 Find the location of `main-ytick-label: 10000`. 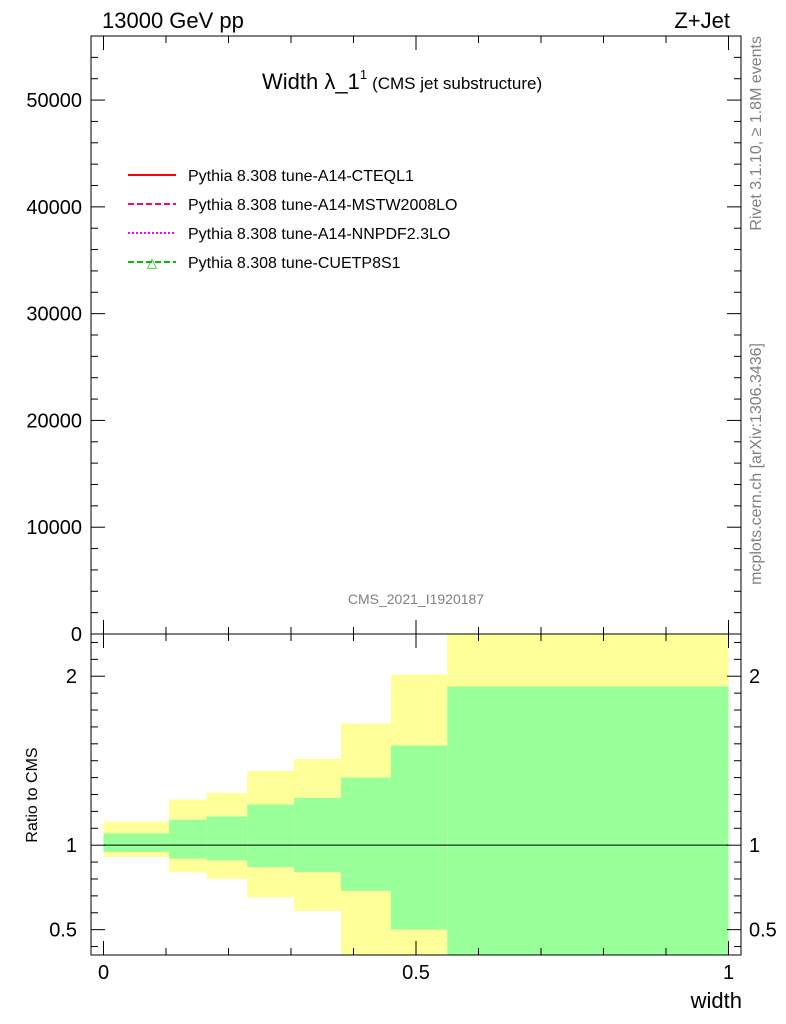

main-ytick-label: 10000 is located at coordinates (54, 528).